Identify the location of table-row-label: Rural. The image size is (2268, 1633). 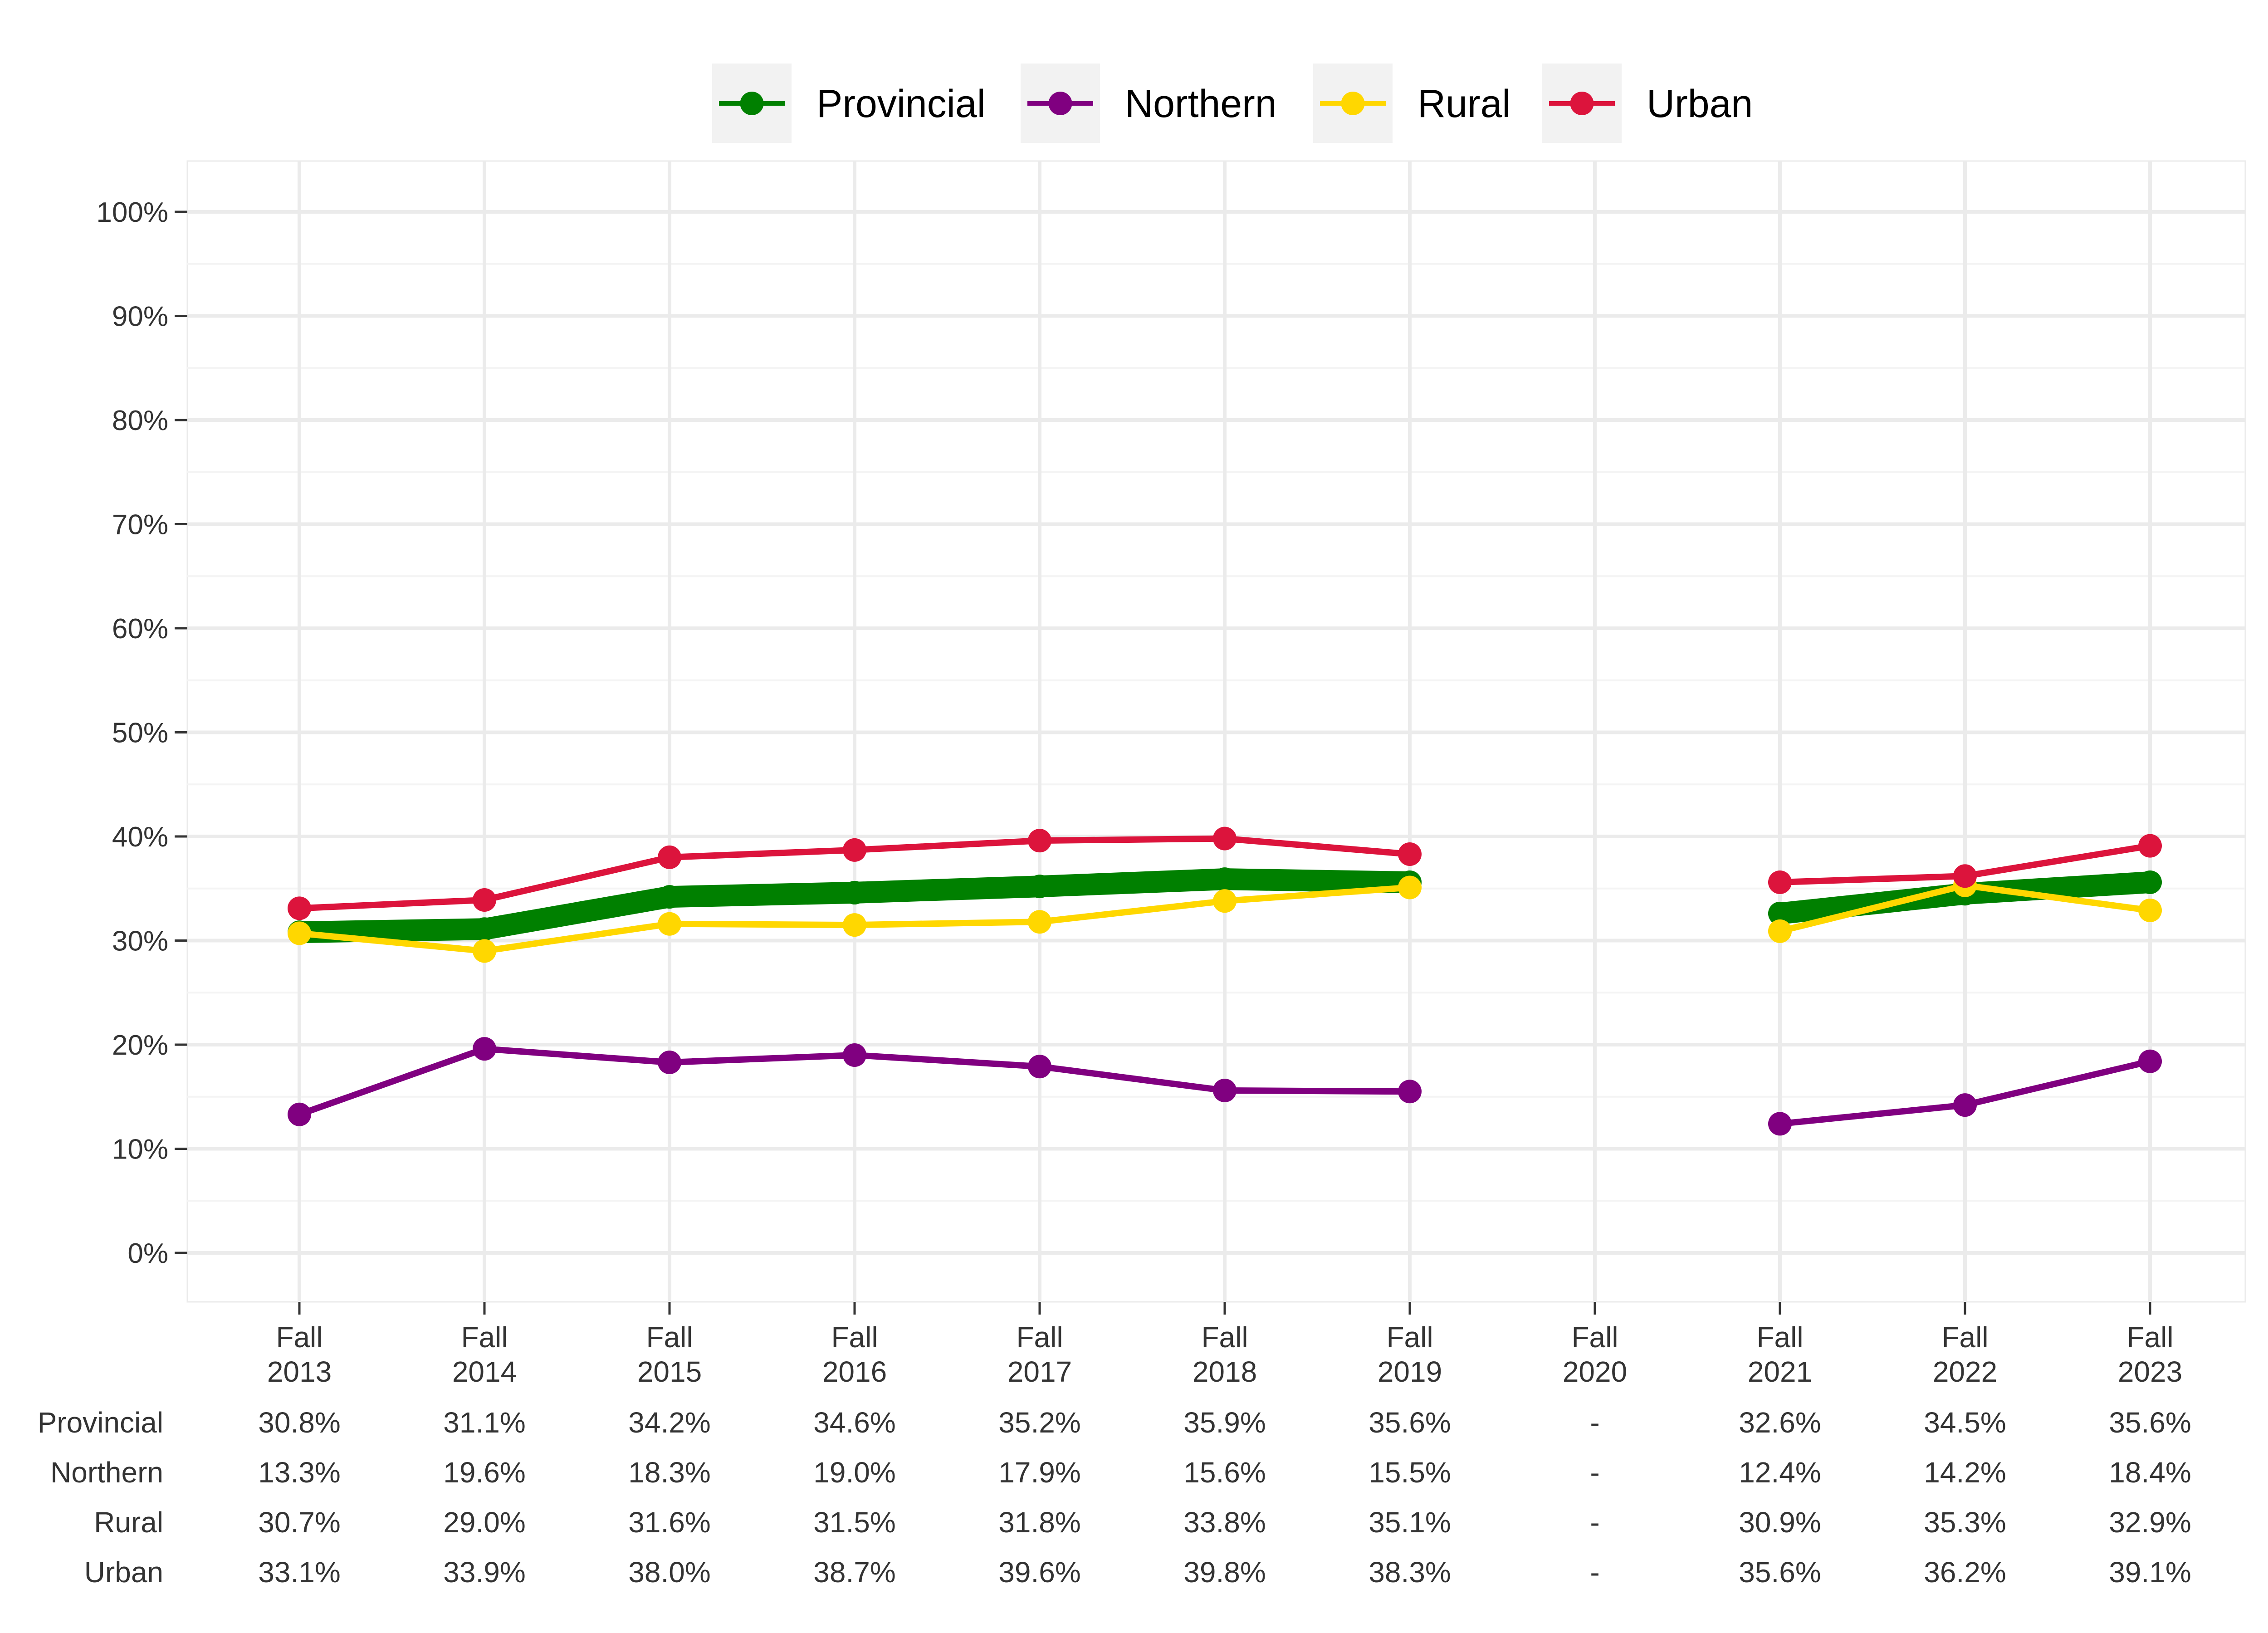
(129, 1522).